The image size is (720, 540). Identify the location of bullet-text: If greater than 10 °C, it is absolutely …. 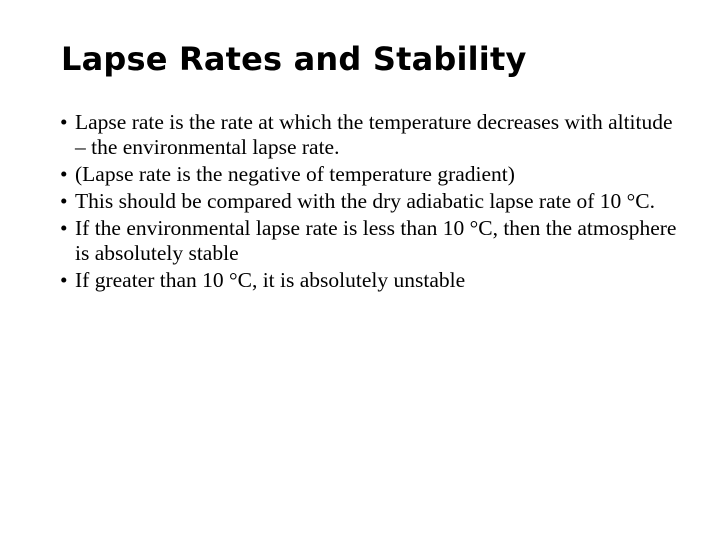
(270, 280).